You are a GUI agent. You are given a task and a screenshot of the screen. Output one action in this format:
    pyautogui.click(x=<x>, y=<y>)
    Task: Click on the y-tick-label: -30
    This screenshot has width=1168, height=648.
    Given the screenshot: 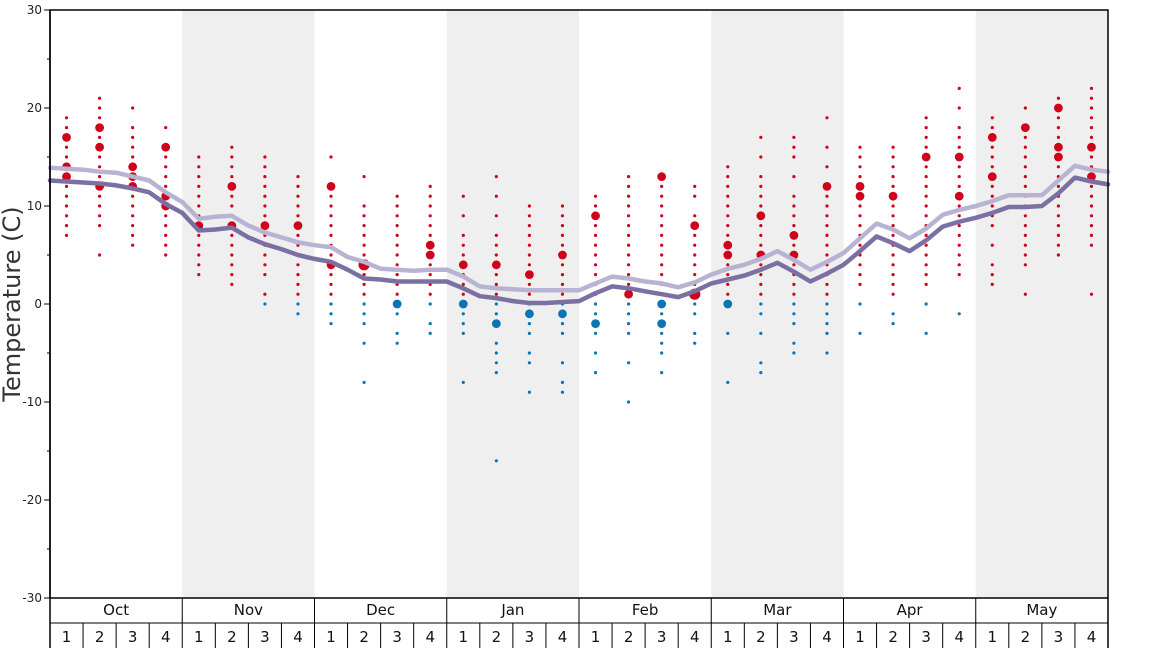 What is the action you would take?
    pyautogui.click(x=32, y=598)
    